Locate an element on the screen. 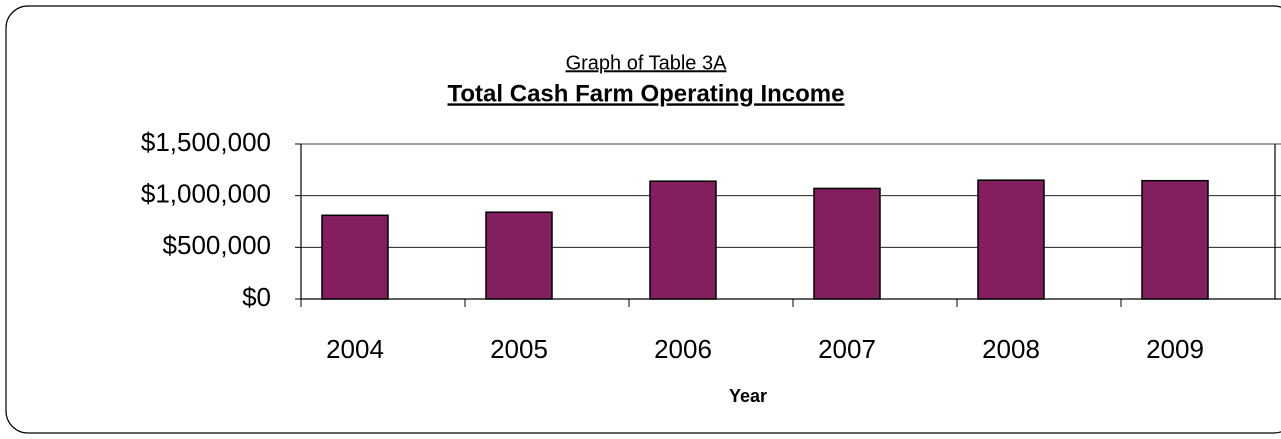 This screenshot has width=1281, height=439. x-tick-label: 2008 is located at coordinates (1011, 349).